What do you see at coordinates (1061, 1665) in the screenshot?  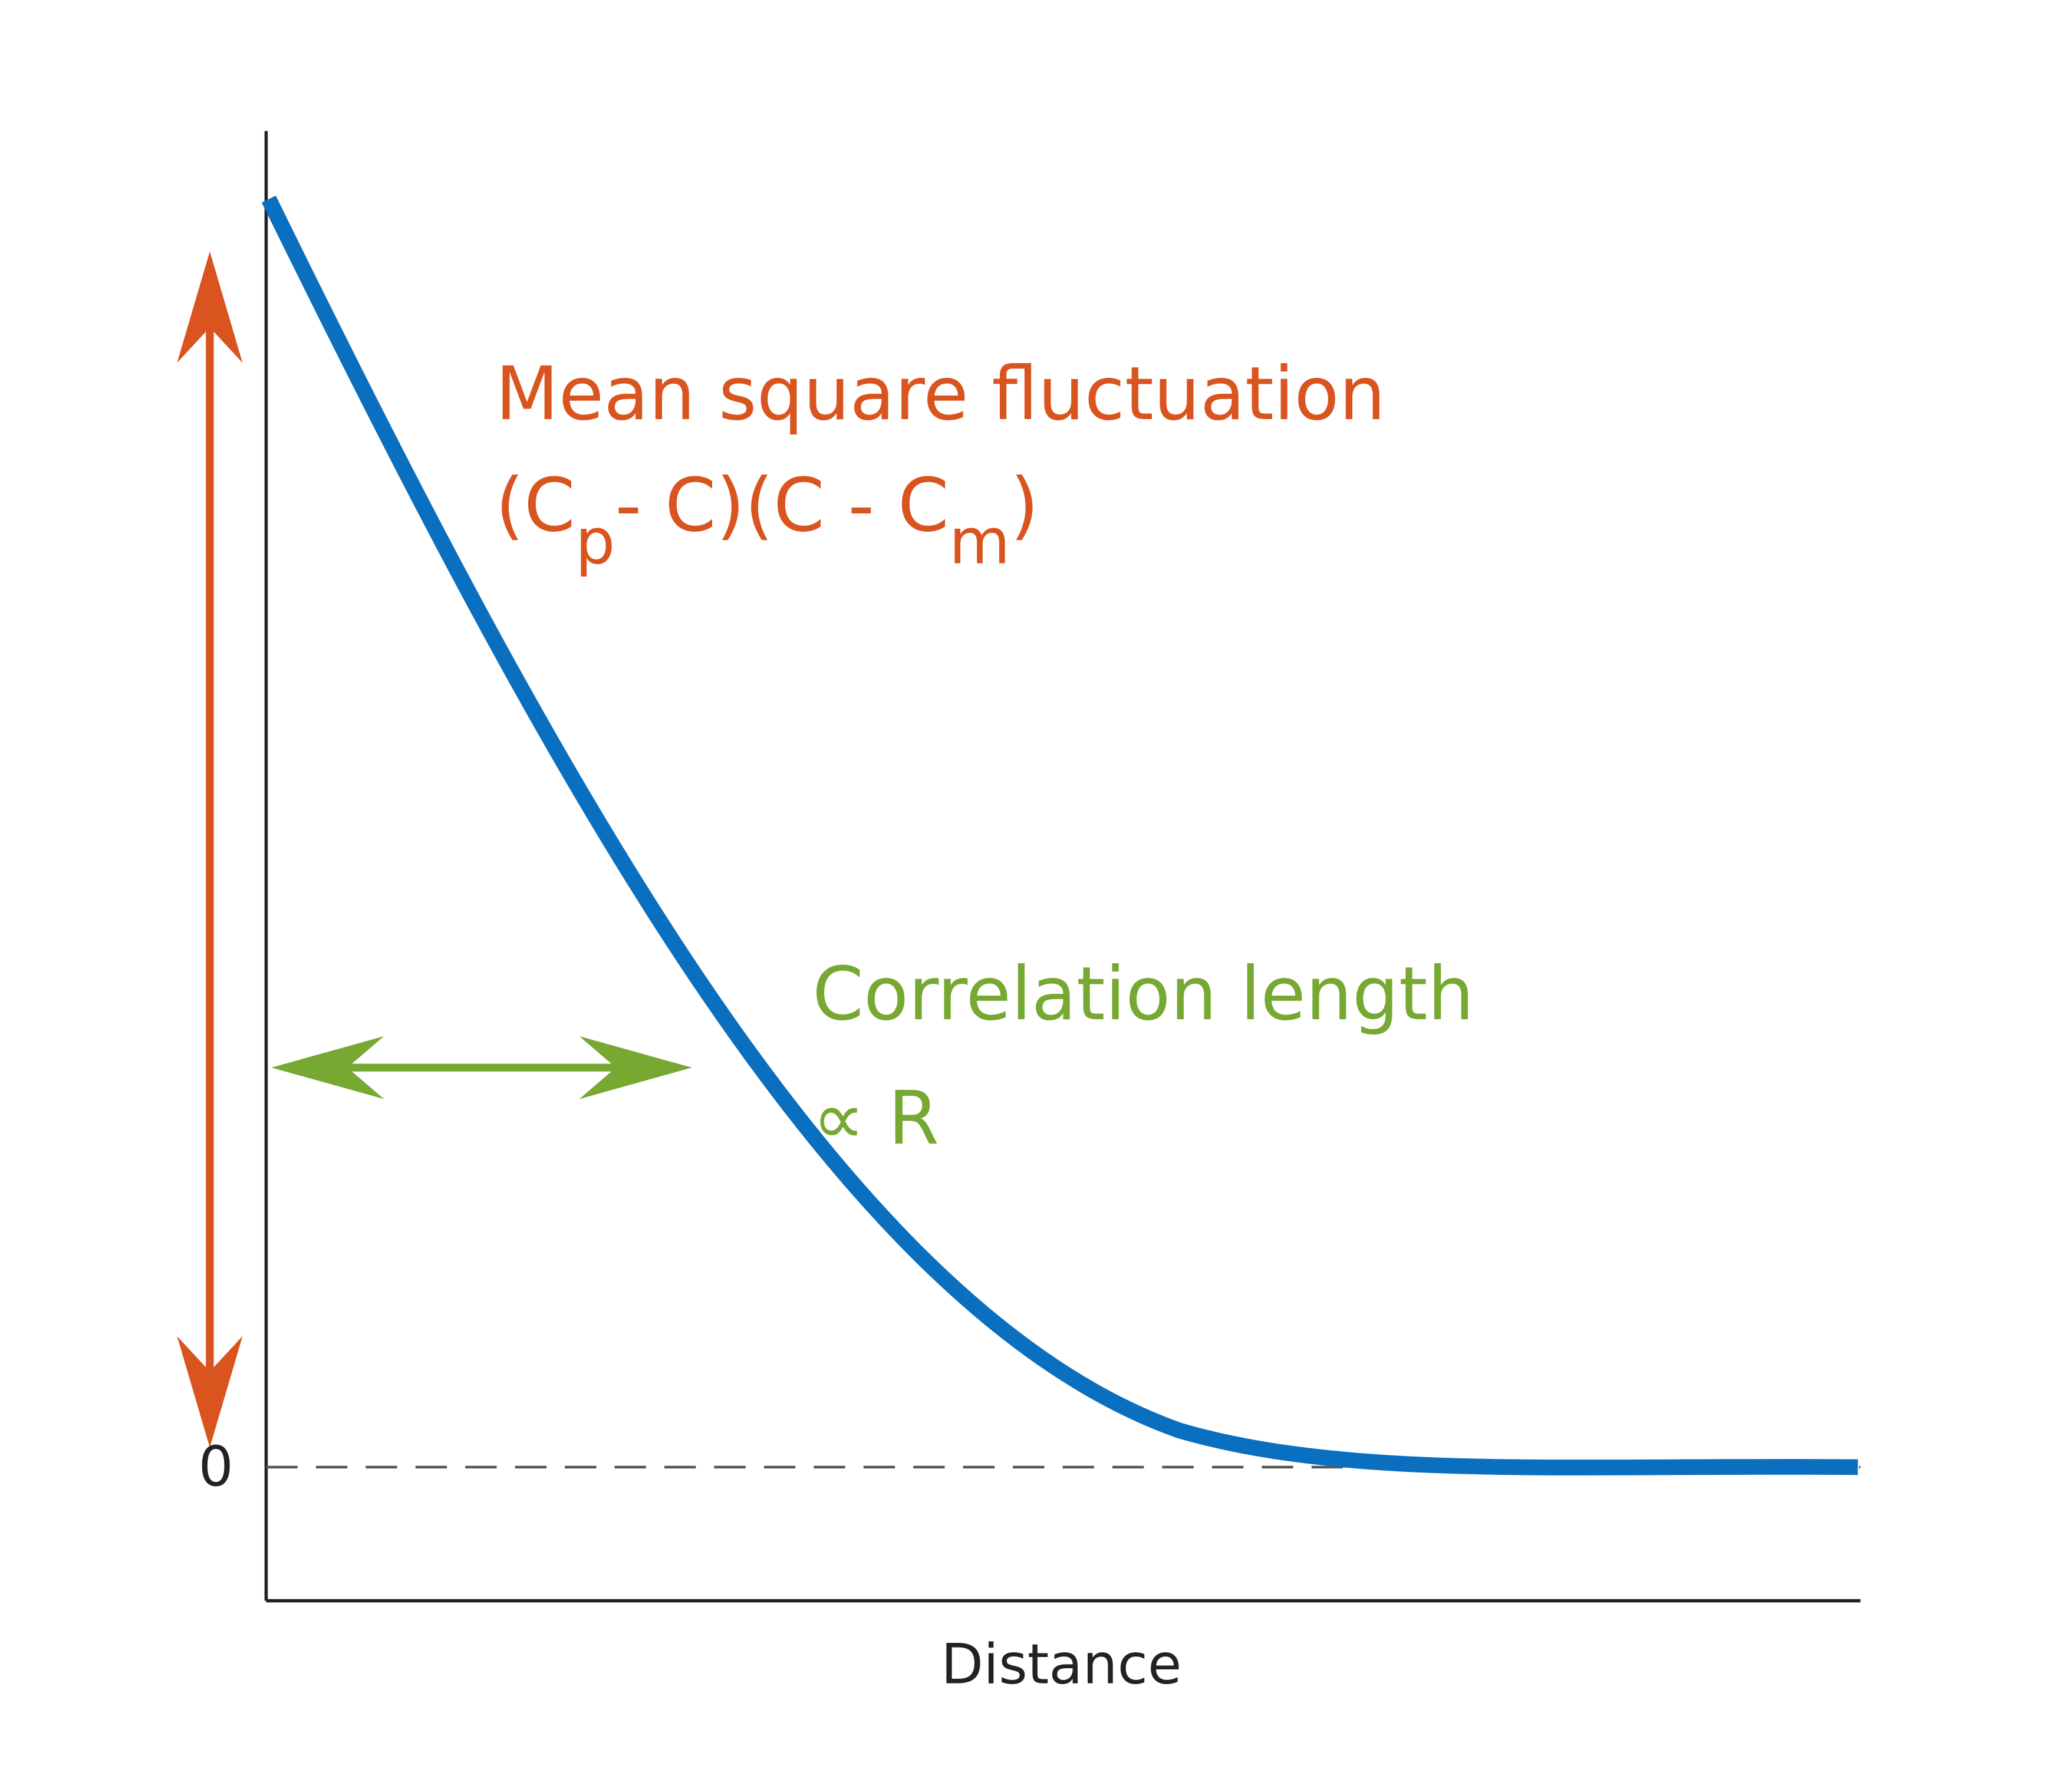 I see `x-axis-label: Distance` at bounding box center [1061, 1665].